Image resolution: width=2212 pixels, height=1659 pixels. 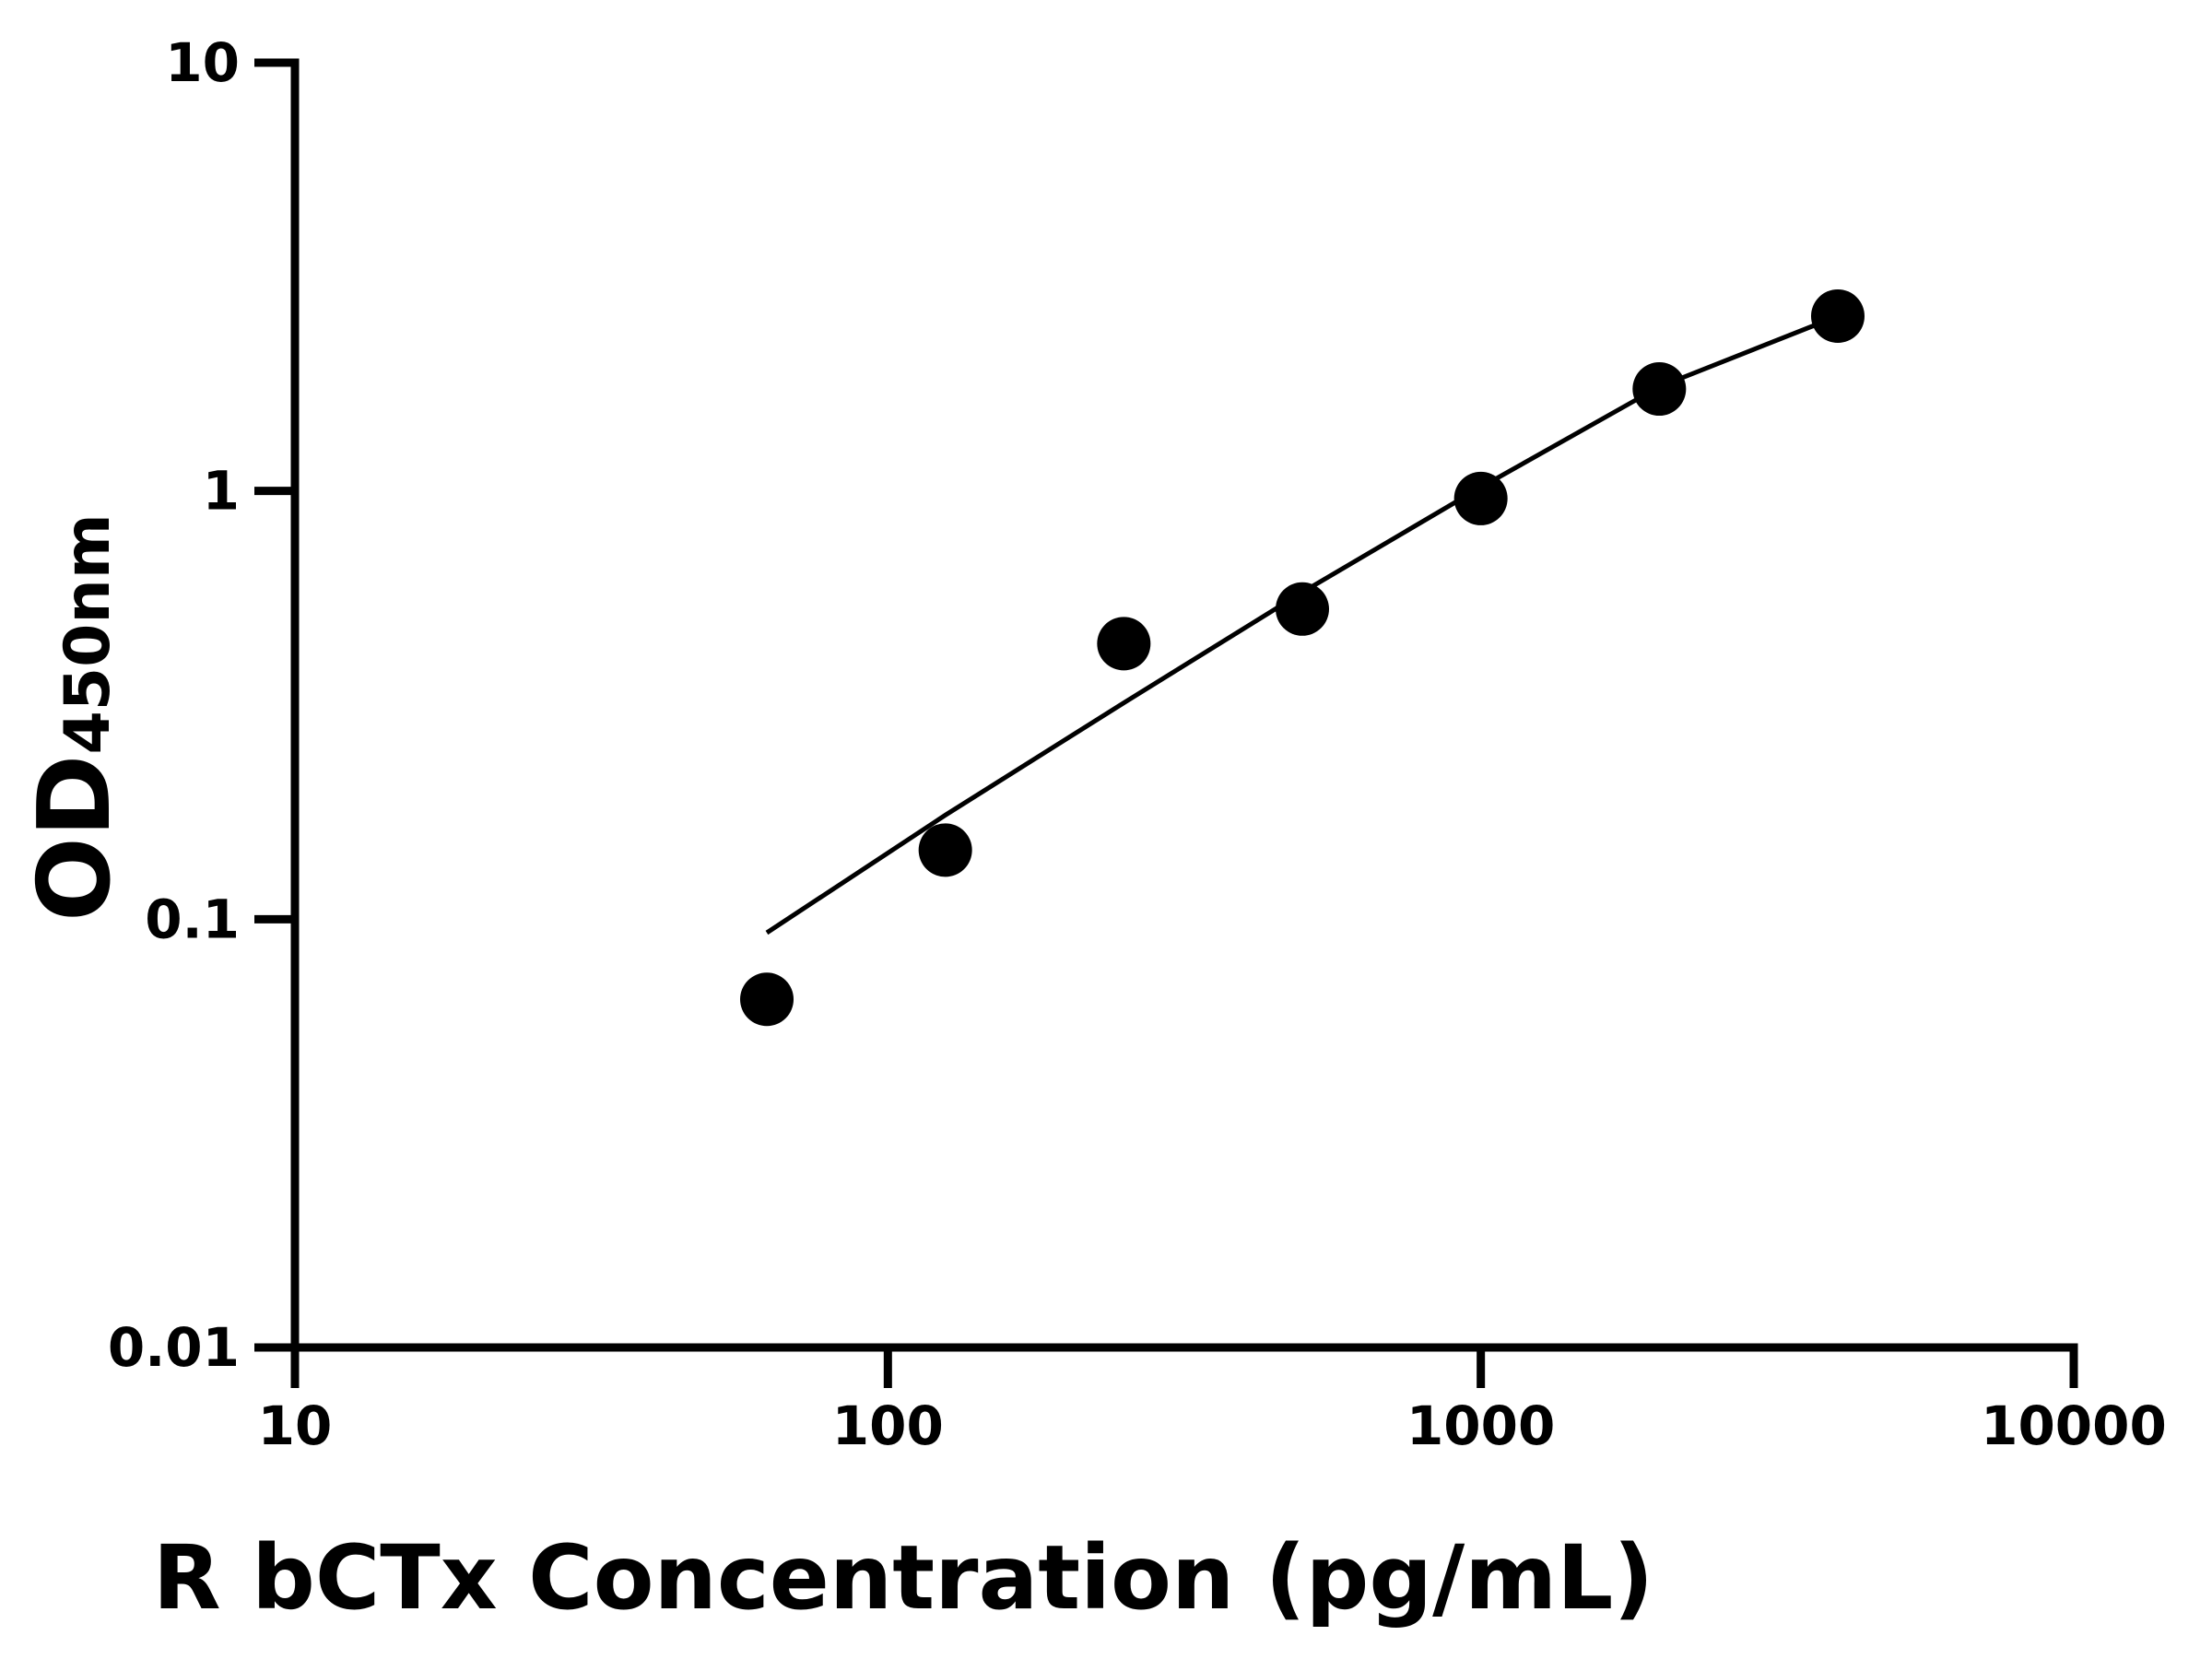 I want to click on y-axis-title: OD450nm, so click(x=75, y=717).